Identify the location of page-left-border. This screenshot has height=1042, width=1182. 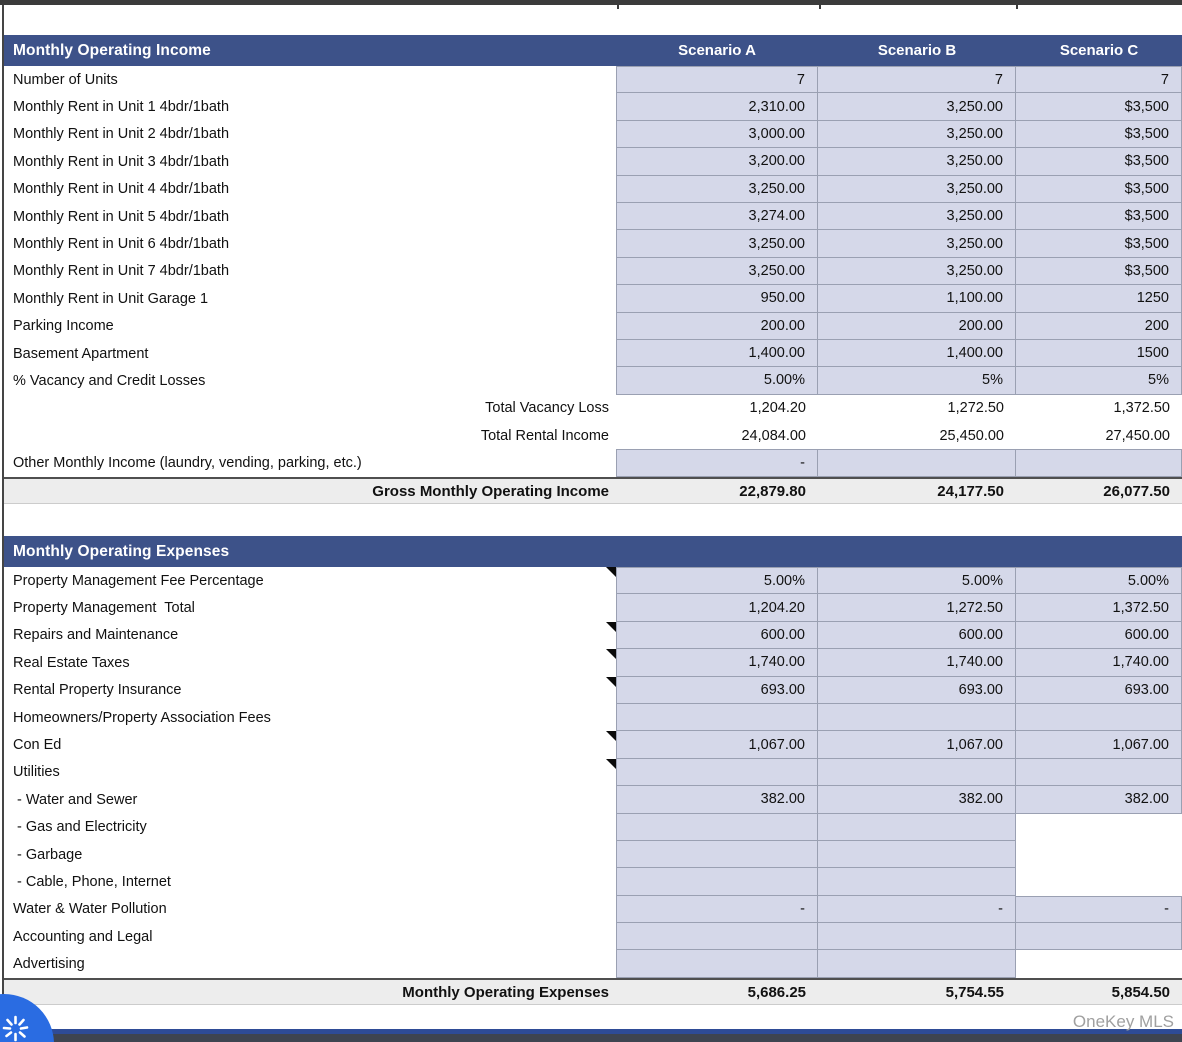
(3, 518).